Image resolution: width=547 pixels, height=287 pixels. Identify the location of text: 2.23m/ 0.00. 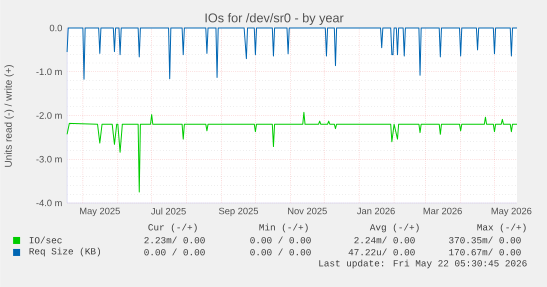
(174, 240).